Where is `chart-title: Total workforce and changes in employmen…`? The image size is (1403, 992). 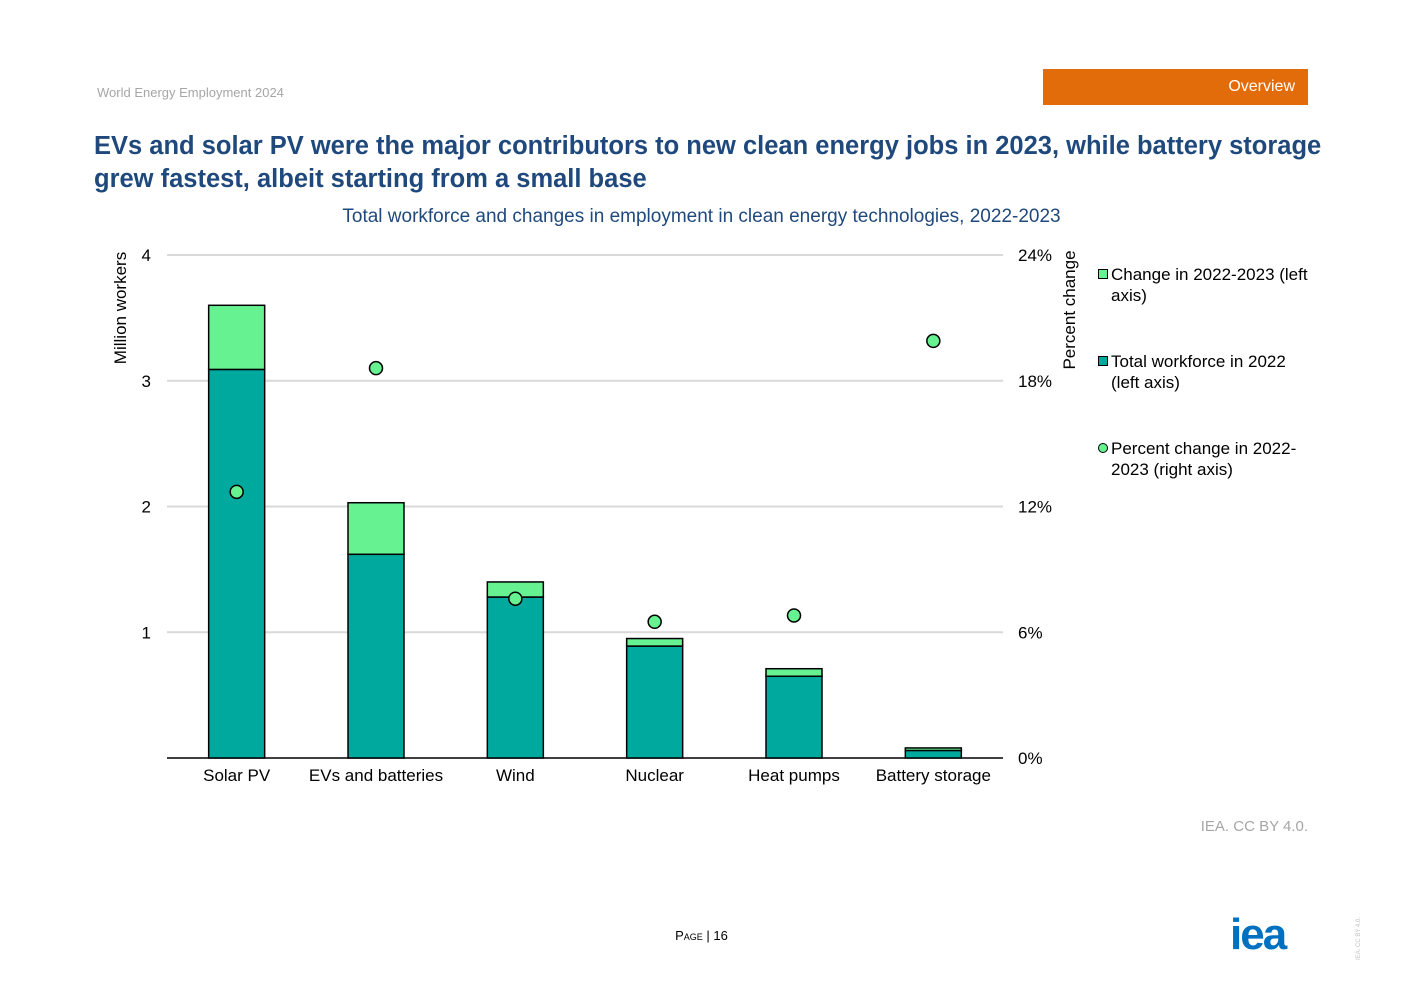 chart-title: Total workforce and changes in employmen… is located at coordinates (701, 216).